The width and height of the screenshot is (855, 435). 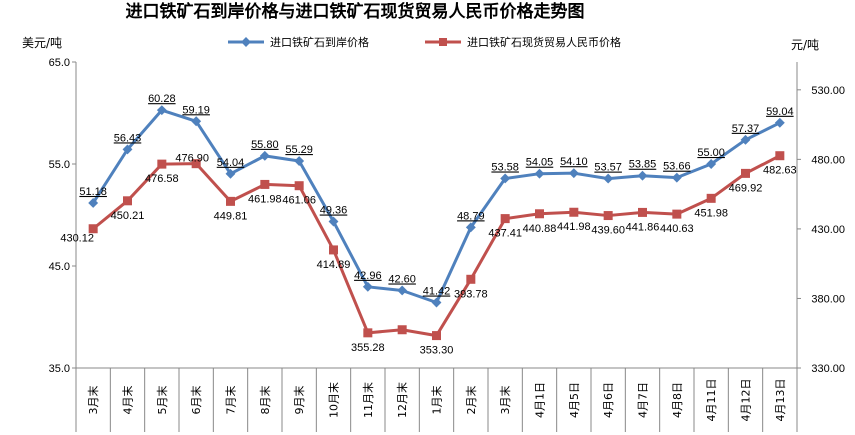 What do you see at coordinates (711, 400) in the screenshot?
I see `x-axis-category-label: 4月11日` at bounding box center [711, 400].